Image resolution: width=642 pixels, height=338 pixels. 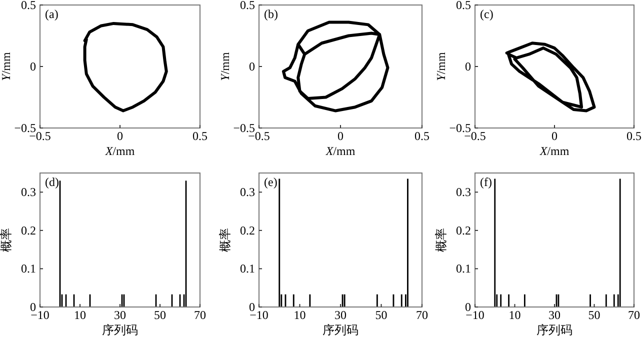 What do you see at coordinates (271, 182) in the screenshot?
I see `chart-title: (e)` at bounding box center [271, 182].